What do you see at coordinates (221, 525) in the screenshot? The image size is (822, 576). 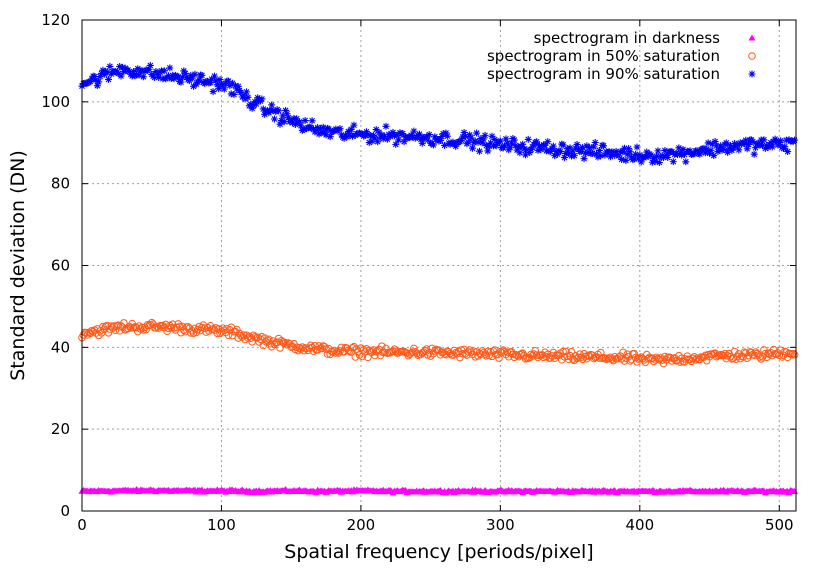 I see `x-tick-label: 100` at bounding box center [221, 525].